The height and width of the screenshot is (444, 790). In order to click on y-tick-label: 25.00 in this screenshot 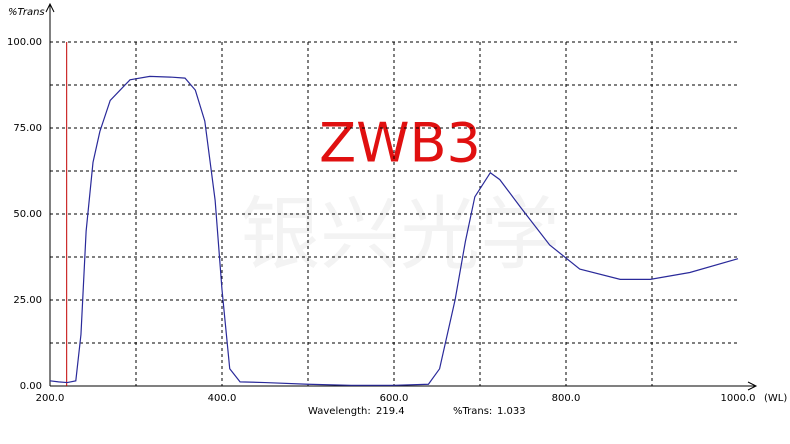, I will do `click(27, 300)`.